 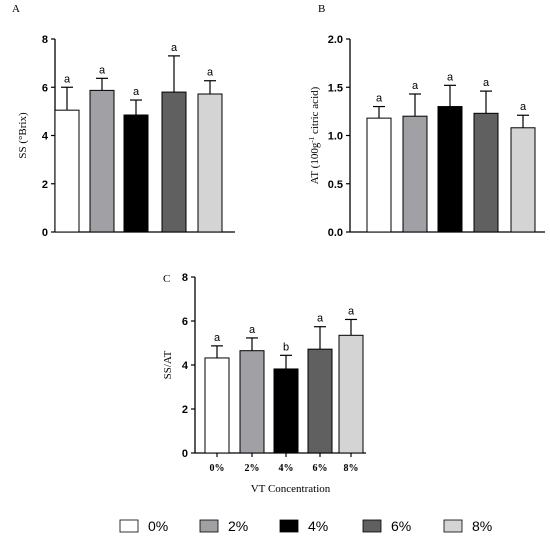 I want to click on y-tick-label: 0.5, so click(x=335, y=185).